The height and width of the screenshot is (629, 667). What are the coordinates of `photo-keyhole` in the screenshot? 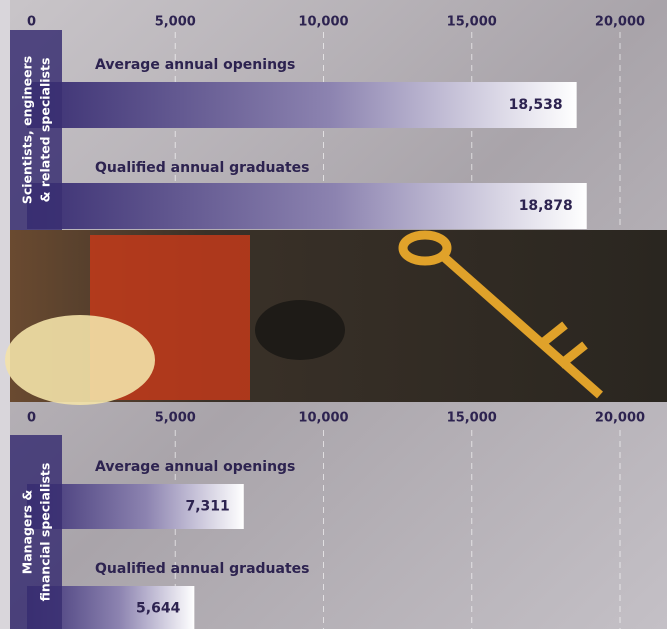 It's located at (300, 330).